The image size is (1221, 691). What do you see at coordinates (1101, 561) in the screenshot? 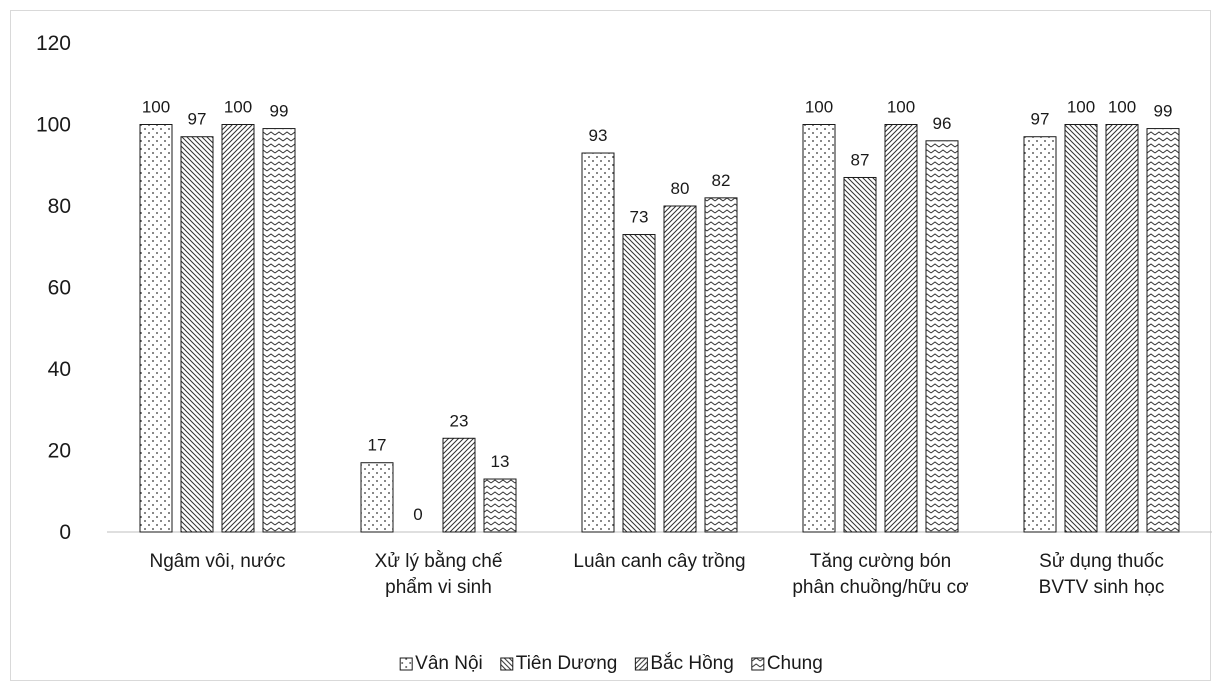
I see `category-label: Sử dụng thuốc` at bounding box center [1101, 561].